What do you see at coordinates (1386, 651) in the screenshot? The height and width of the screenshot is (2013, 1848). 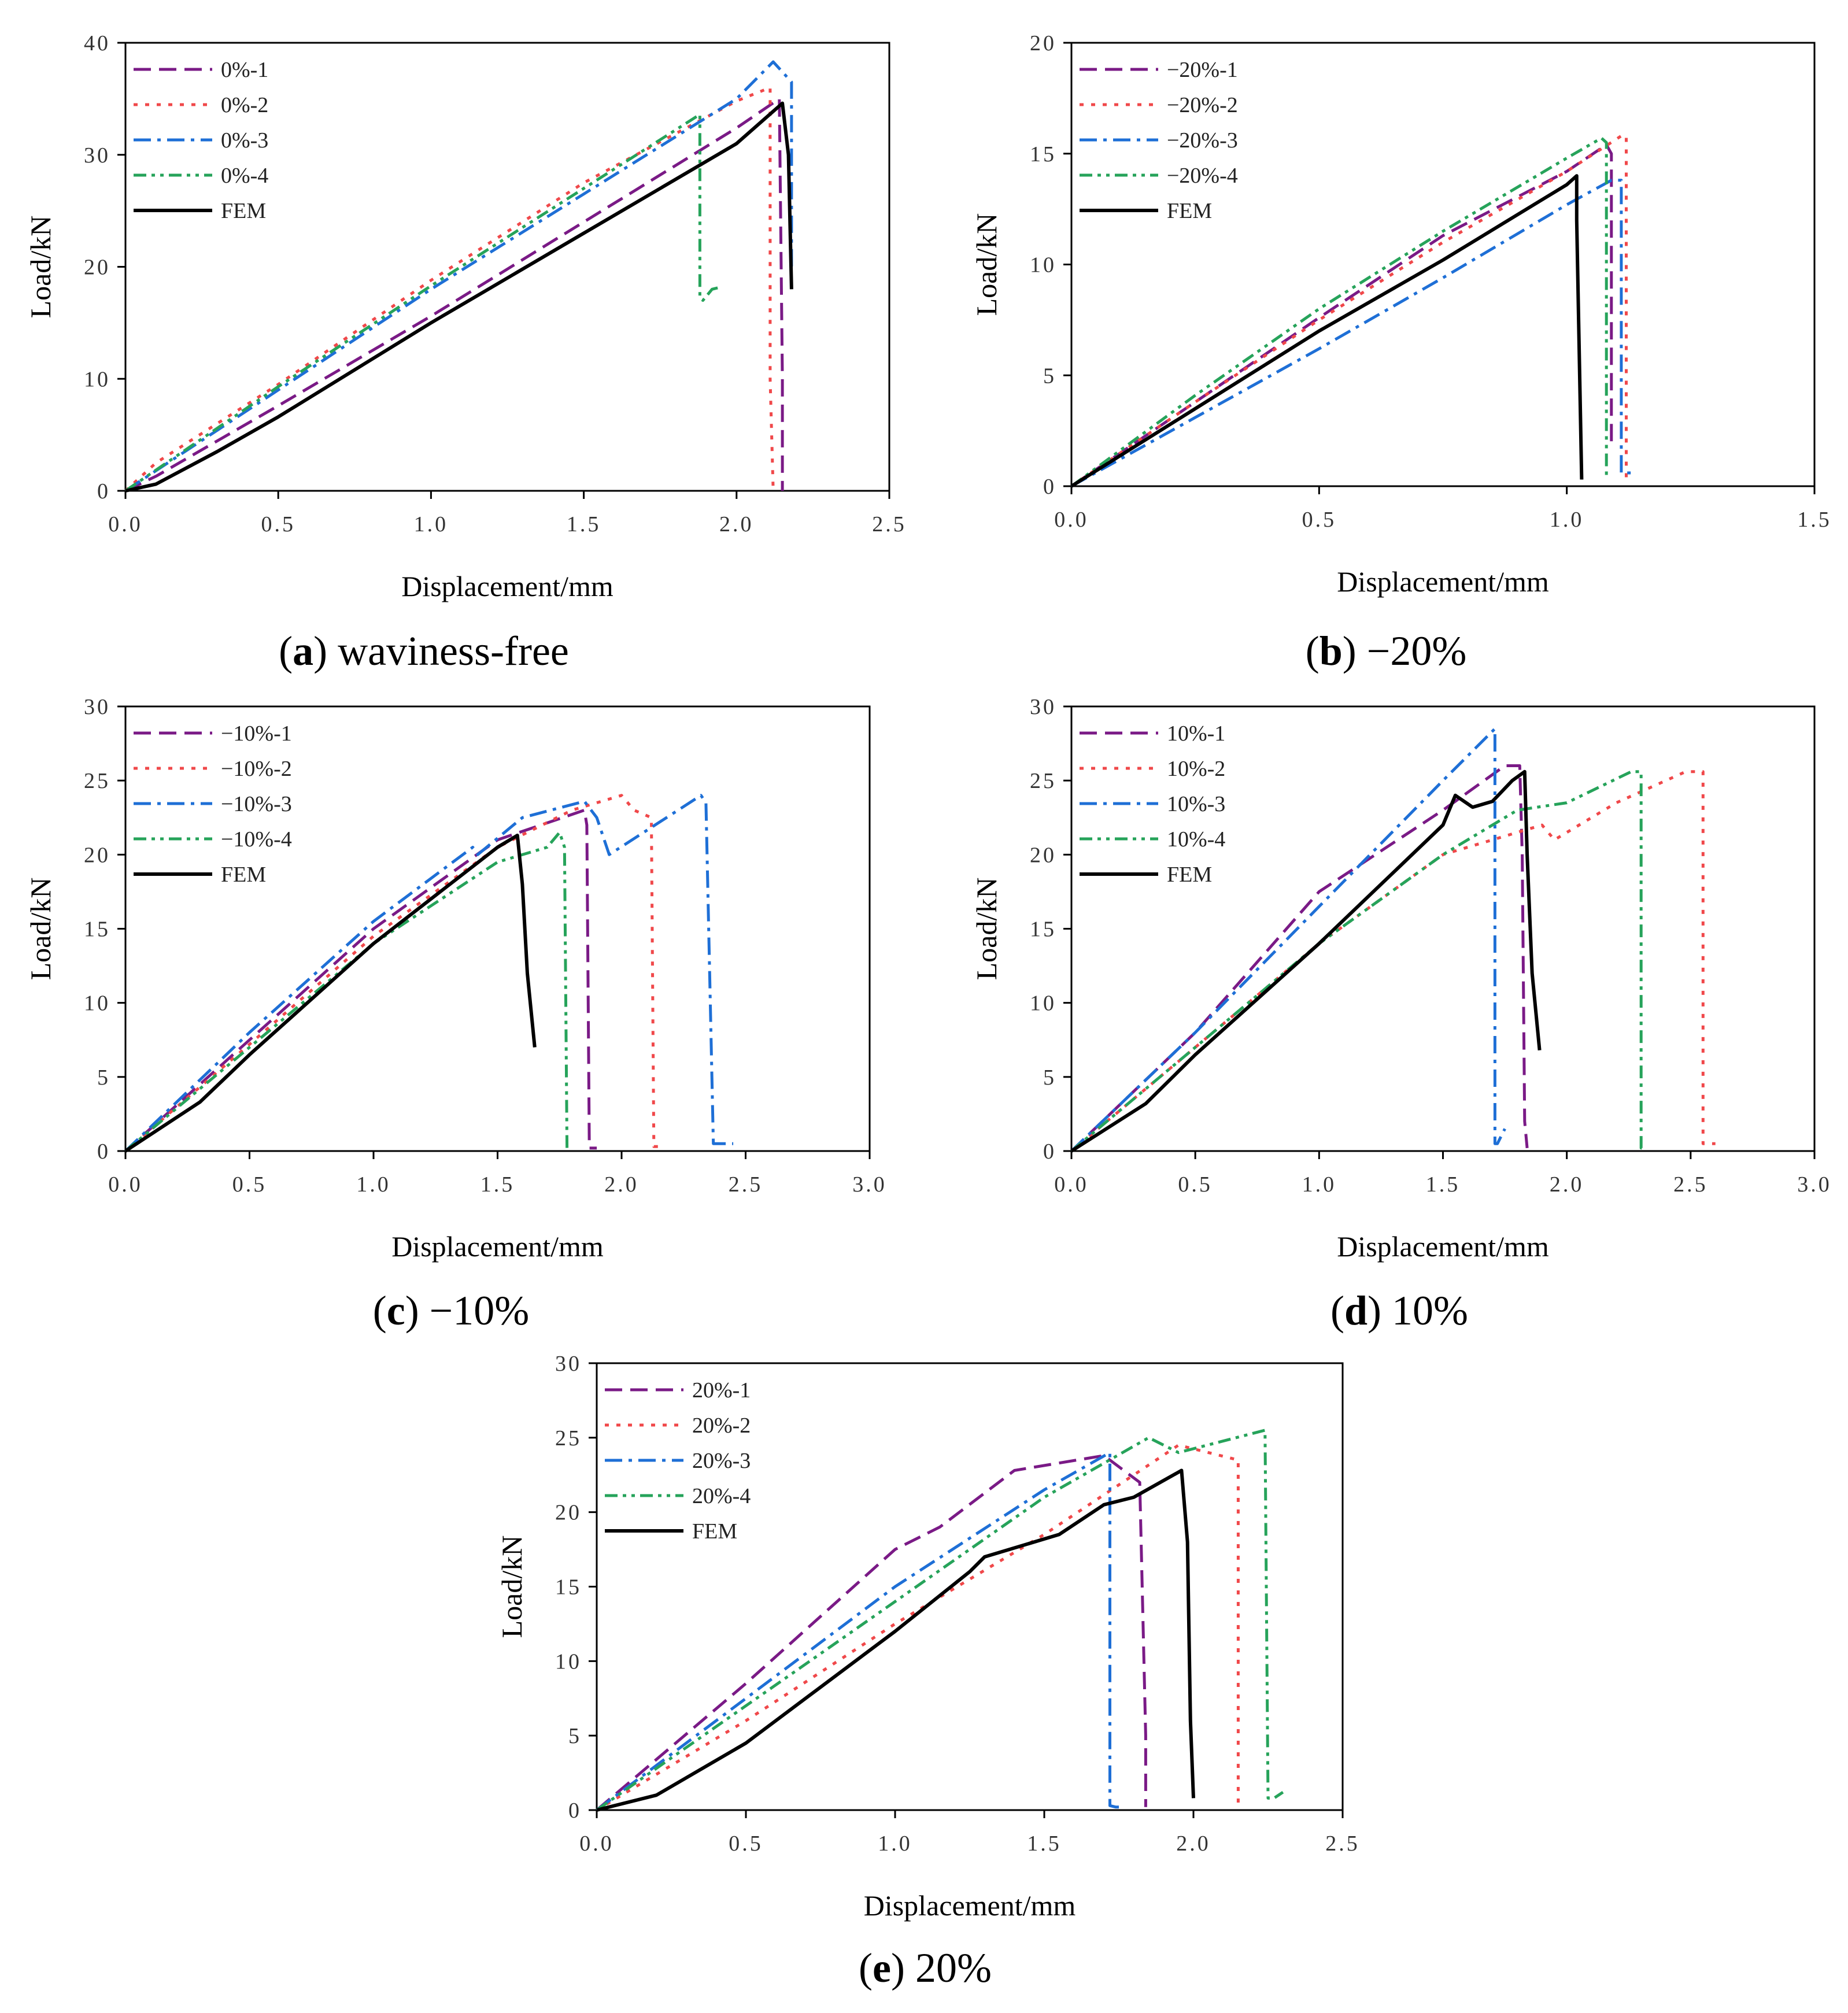 I see `panel-caption: (b) −20%` at bounding box center [1386, 651].